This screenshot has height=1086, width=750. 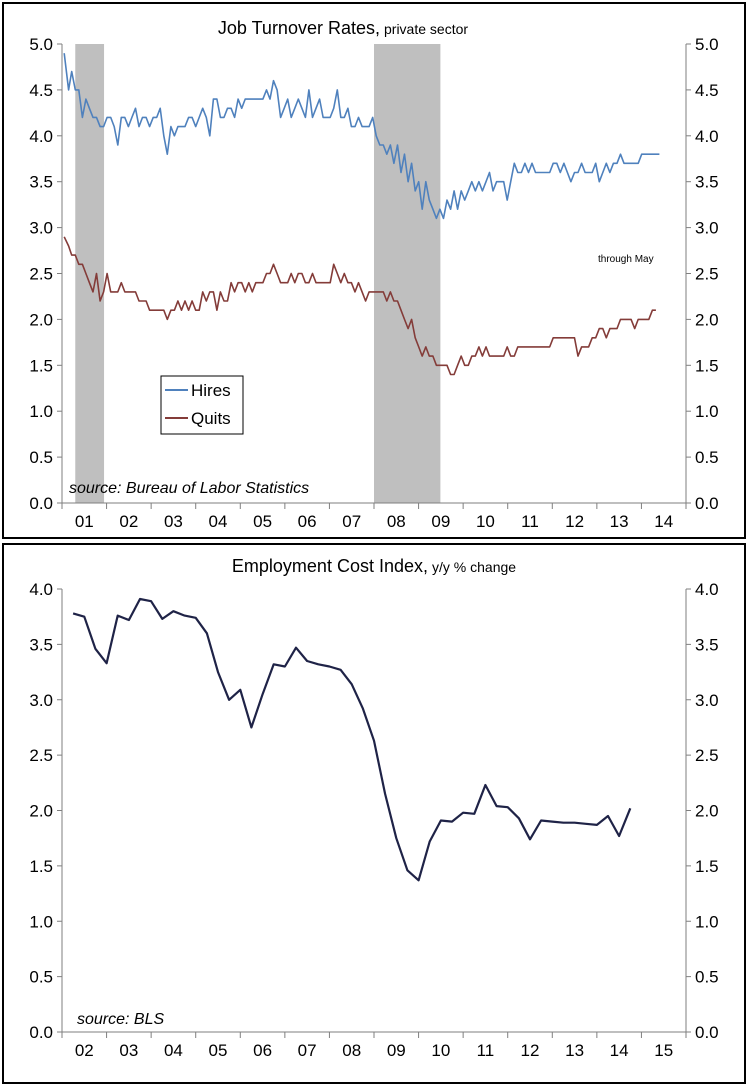 I want to click on y-tick-label-left: 5.0, so click(x=41, y=44).